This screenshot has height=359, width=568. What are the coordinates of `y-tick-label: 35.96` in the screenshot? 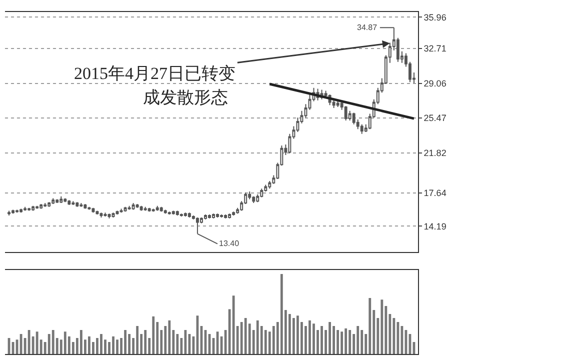 It's located at (435, 17).